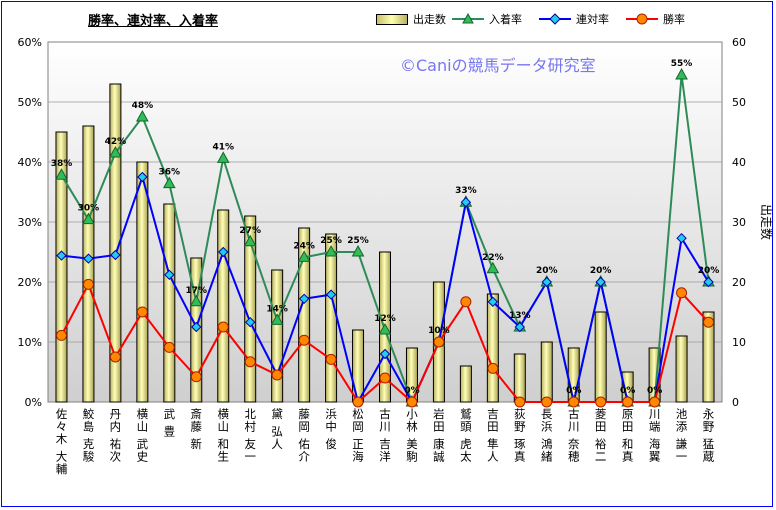 This screenshot has width=776, height=510. Describe the element at coordinates (33, 402) in the screenshot. I see `y-left-tick-label: 0%` at that location.